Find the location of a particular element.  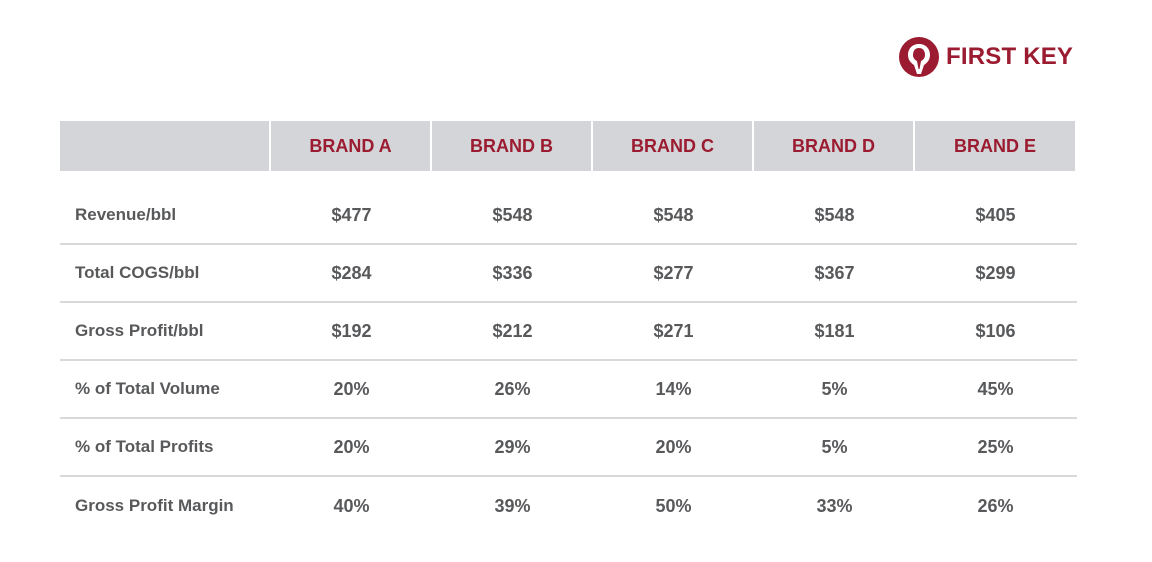

table-row: Revenue/bbl $477 $548 $548 $548 $405 is located at coordinates (568, 216).